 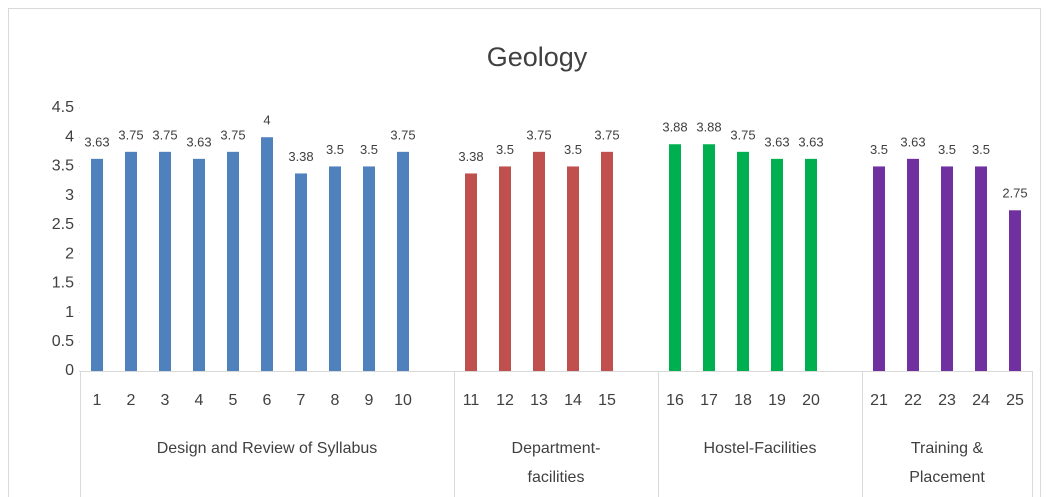 I want to click on x-tick-label: 12, so click(x=505, y=400).